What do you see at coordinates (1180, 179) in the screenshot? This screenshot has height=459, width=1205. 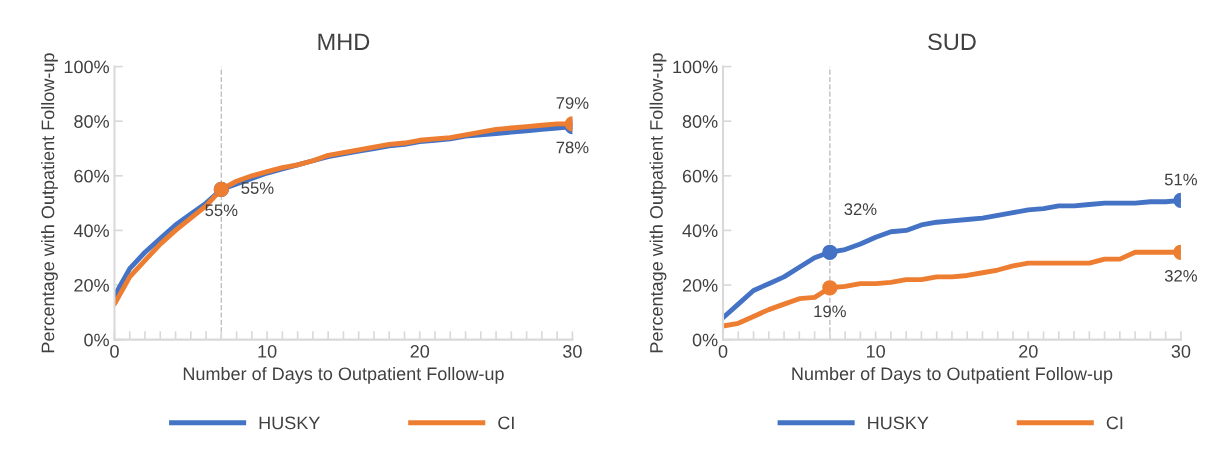 I see `data-label: 51%` at bounding box center [1180, 179].